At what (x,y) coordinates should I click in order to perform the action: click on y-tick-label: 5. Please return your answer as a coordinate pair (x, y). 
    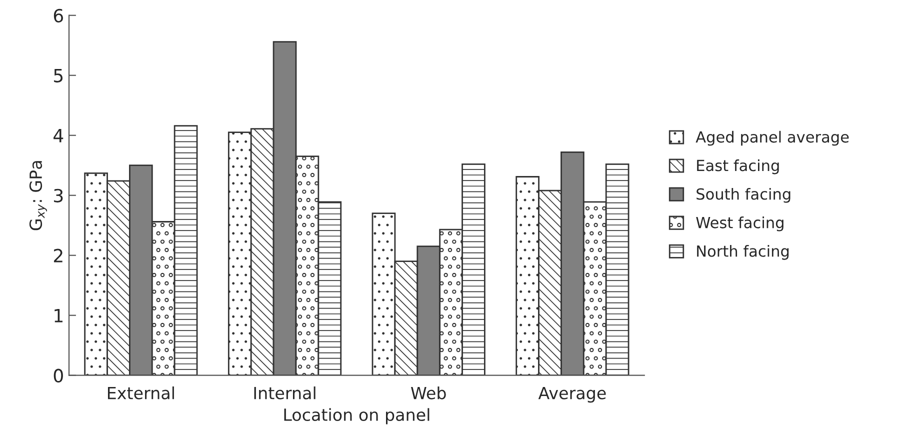
    Looking at the image, I should click on (58, 75).